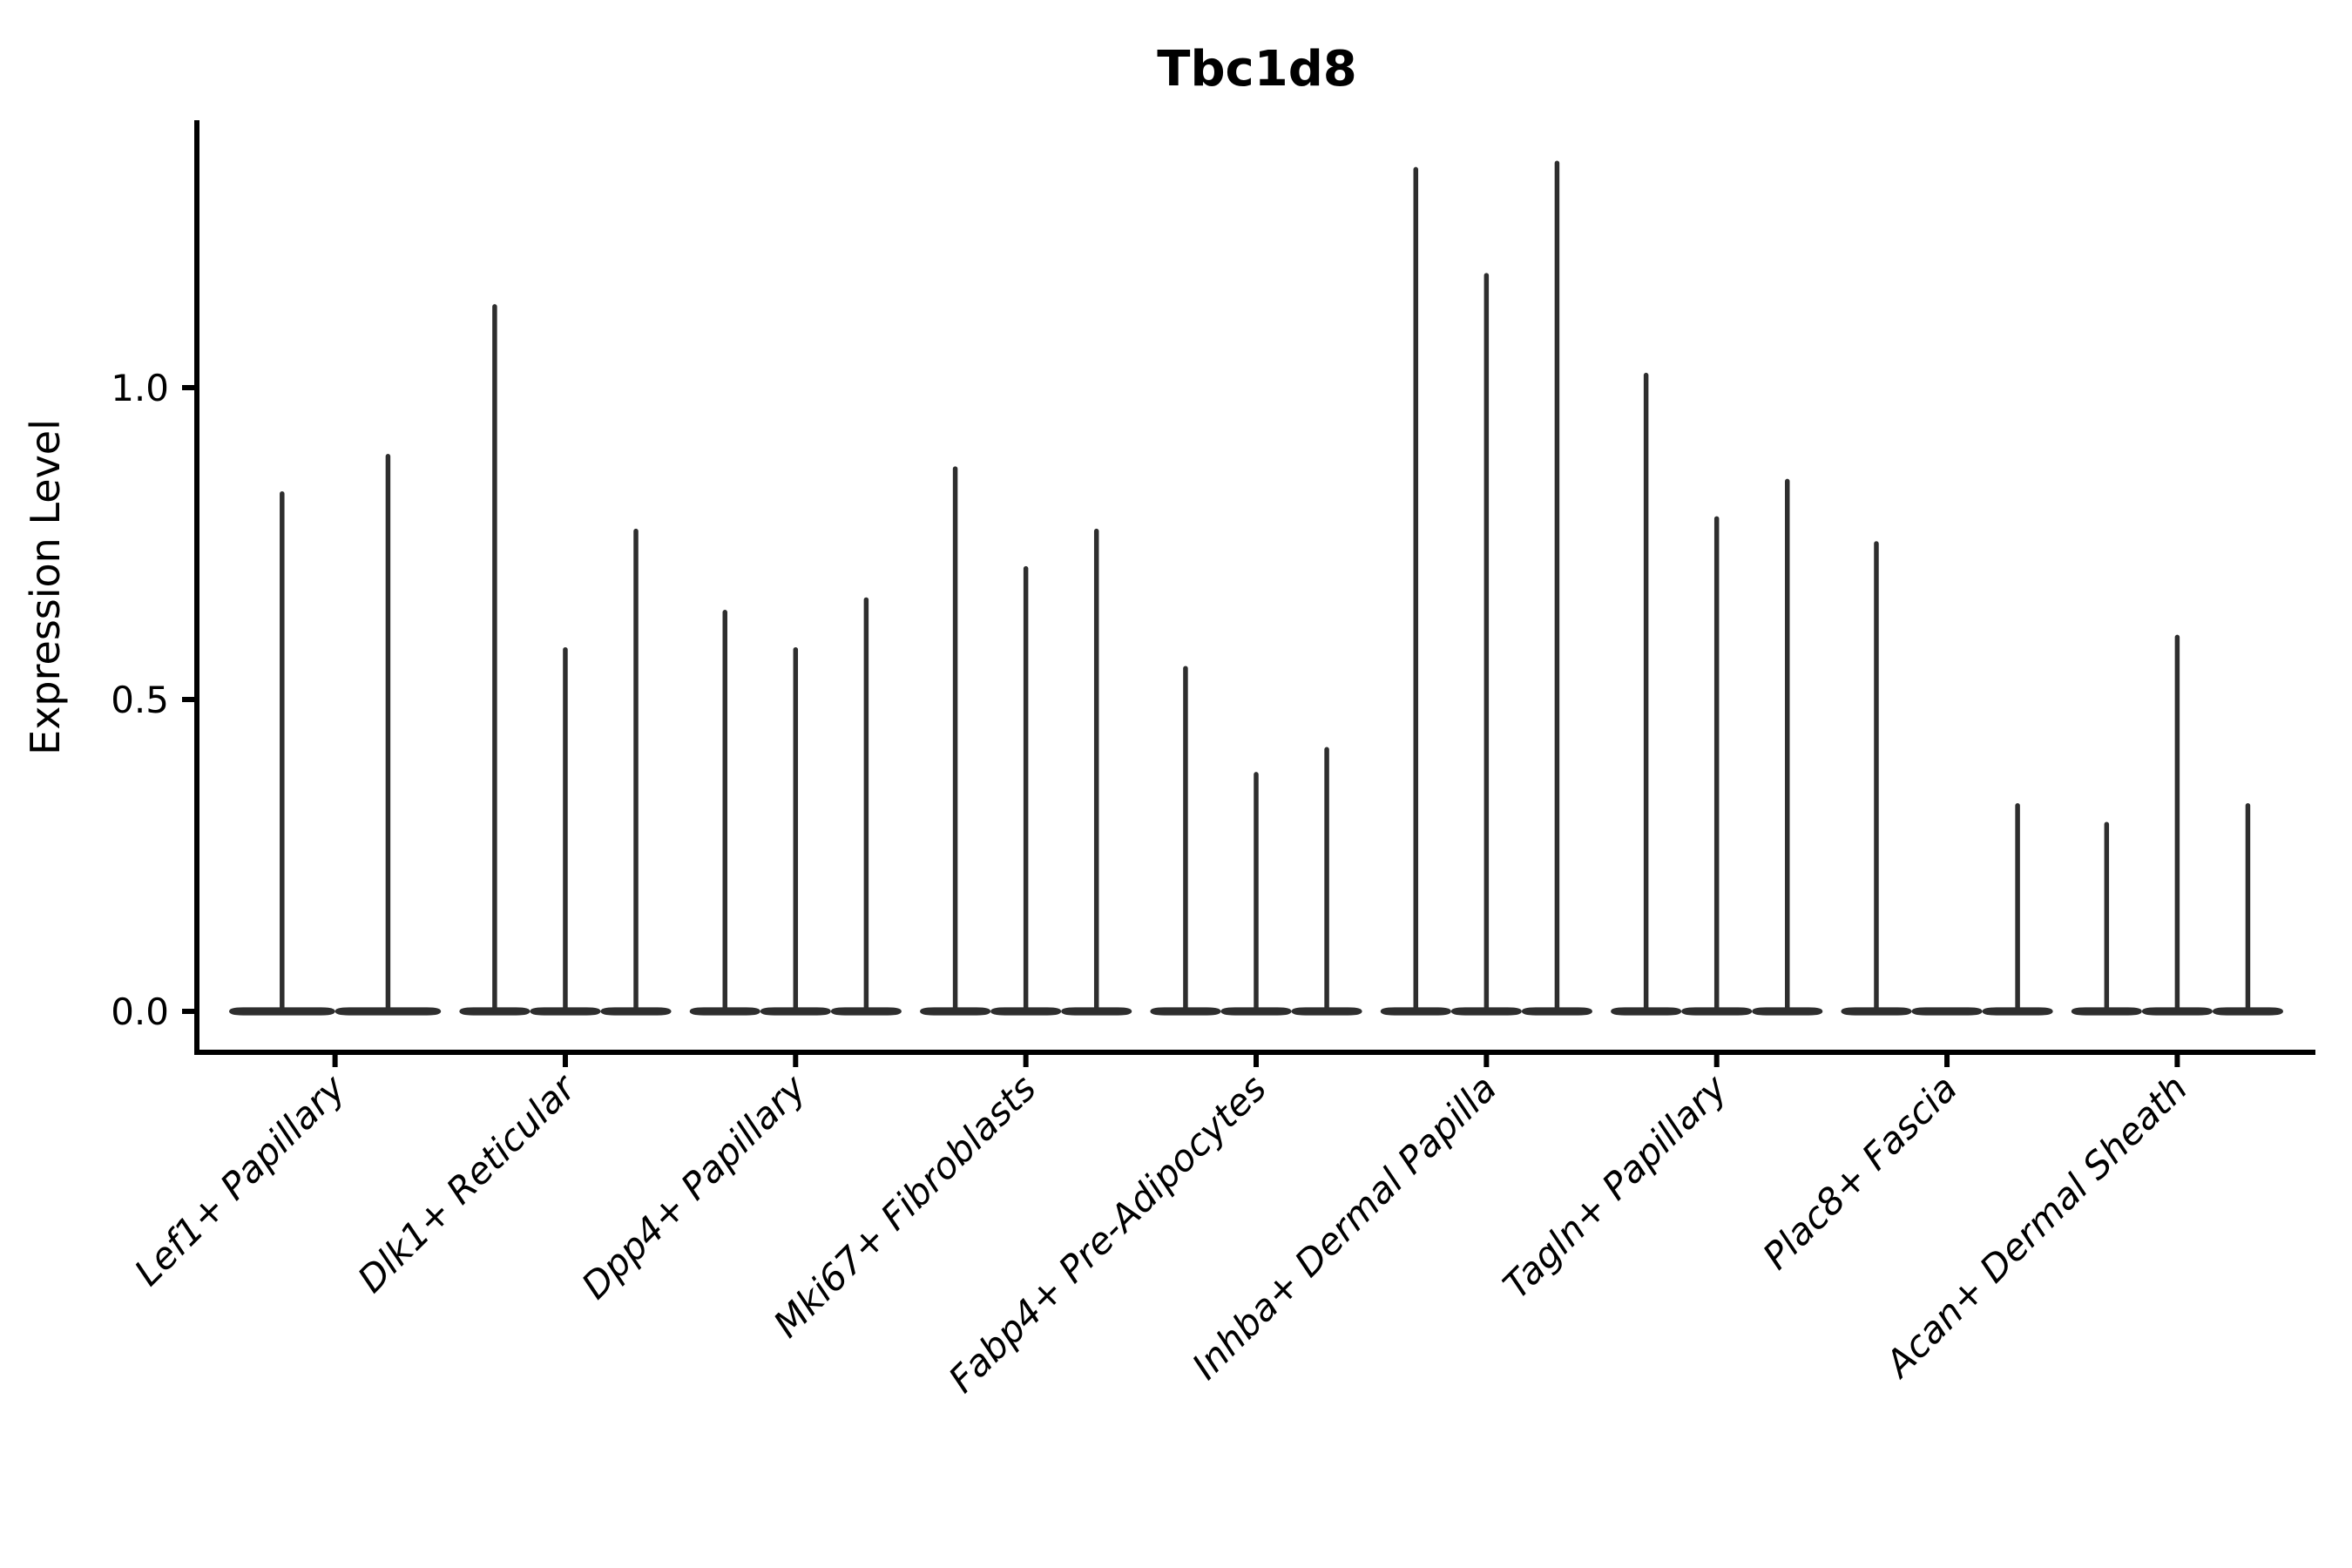 This screenshot has width=2352, height=1568. Describe the element at coordinates (1947, 1012) in the screenshot. I see `violin-base` at that location.